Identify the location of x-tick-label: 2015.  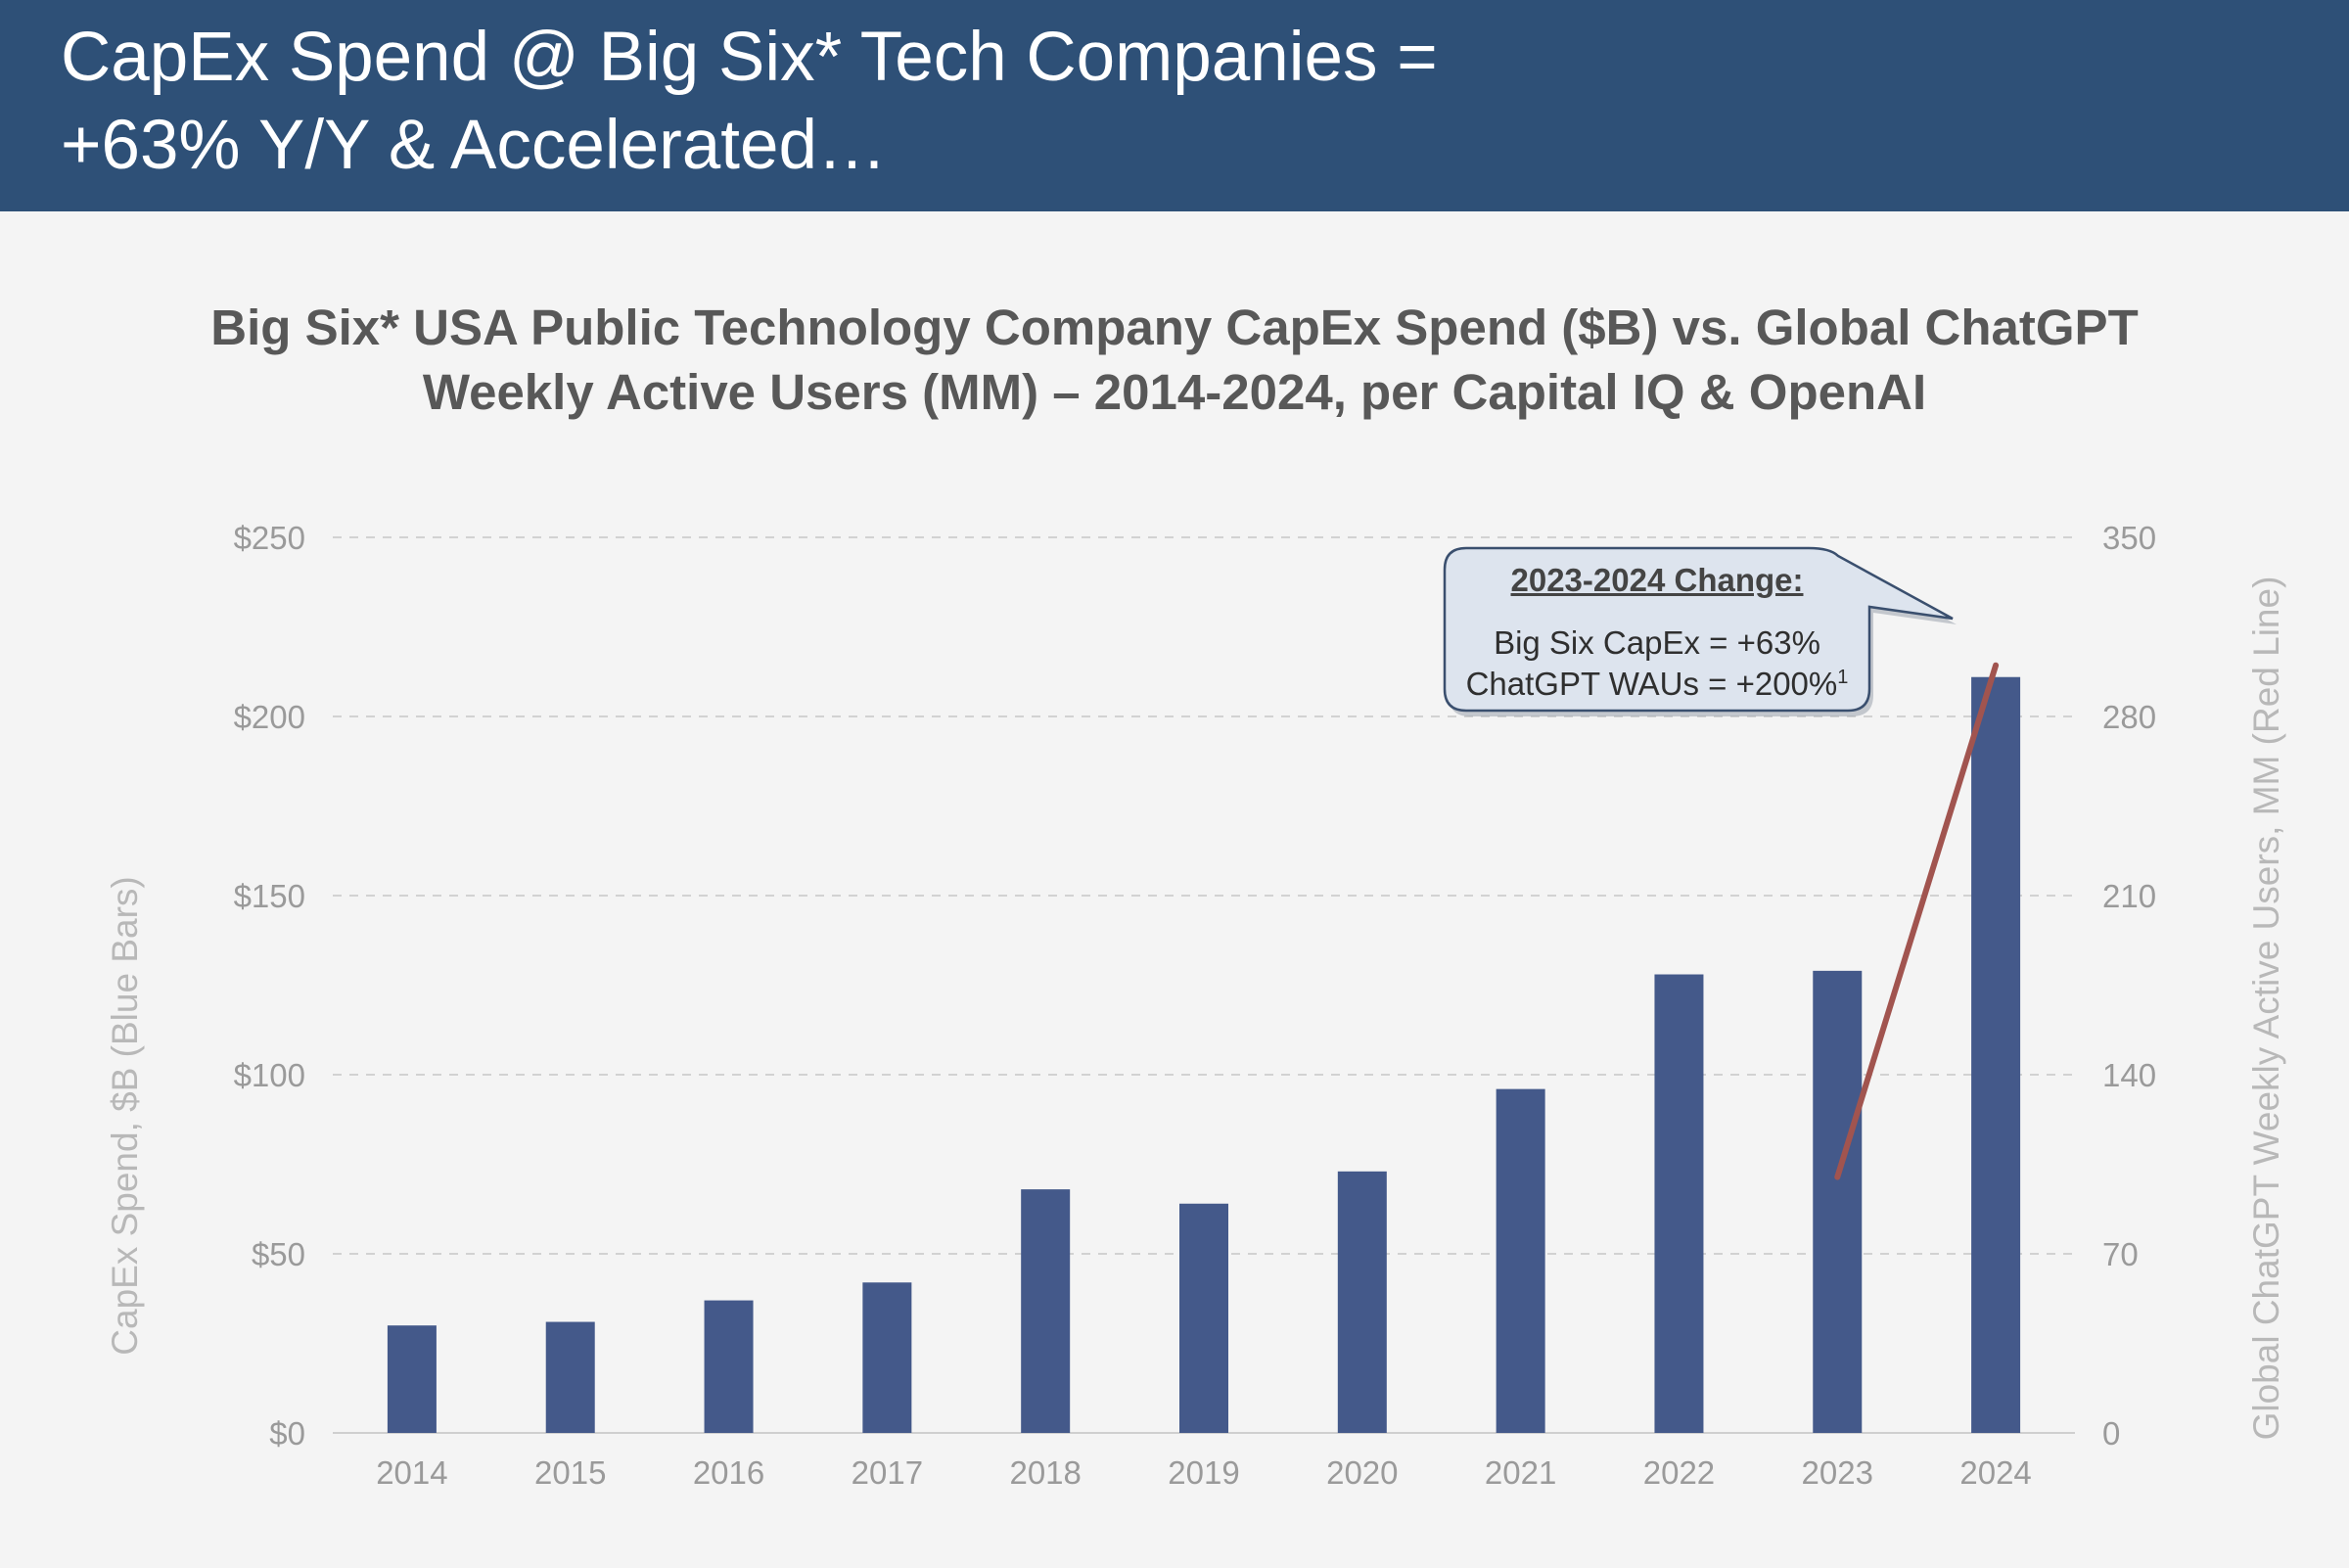
(570, 1472).